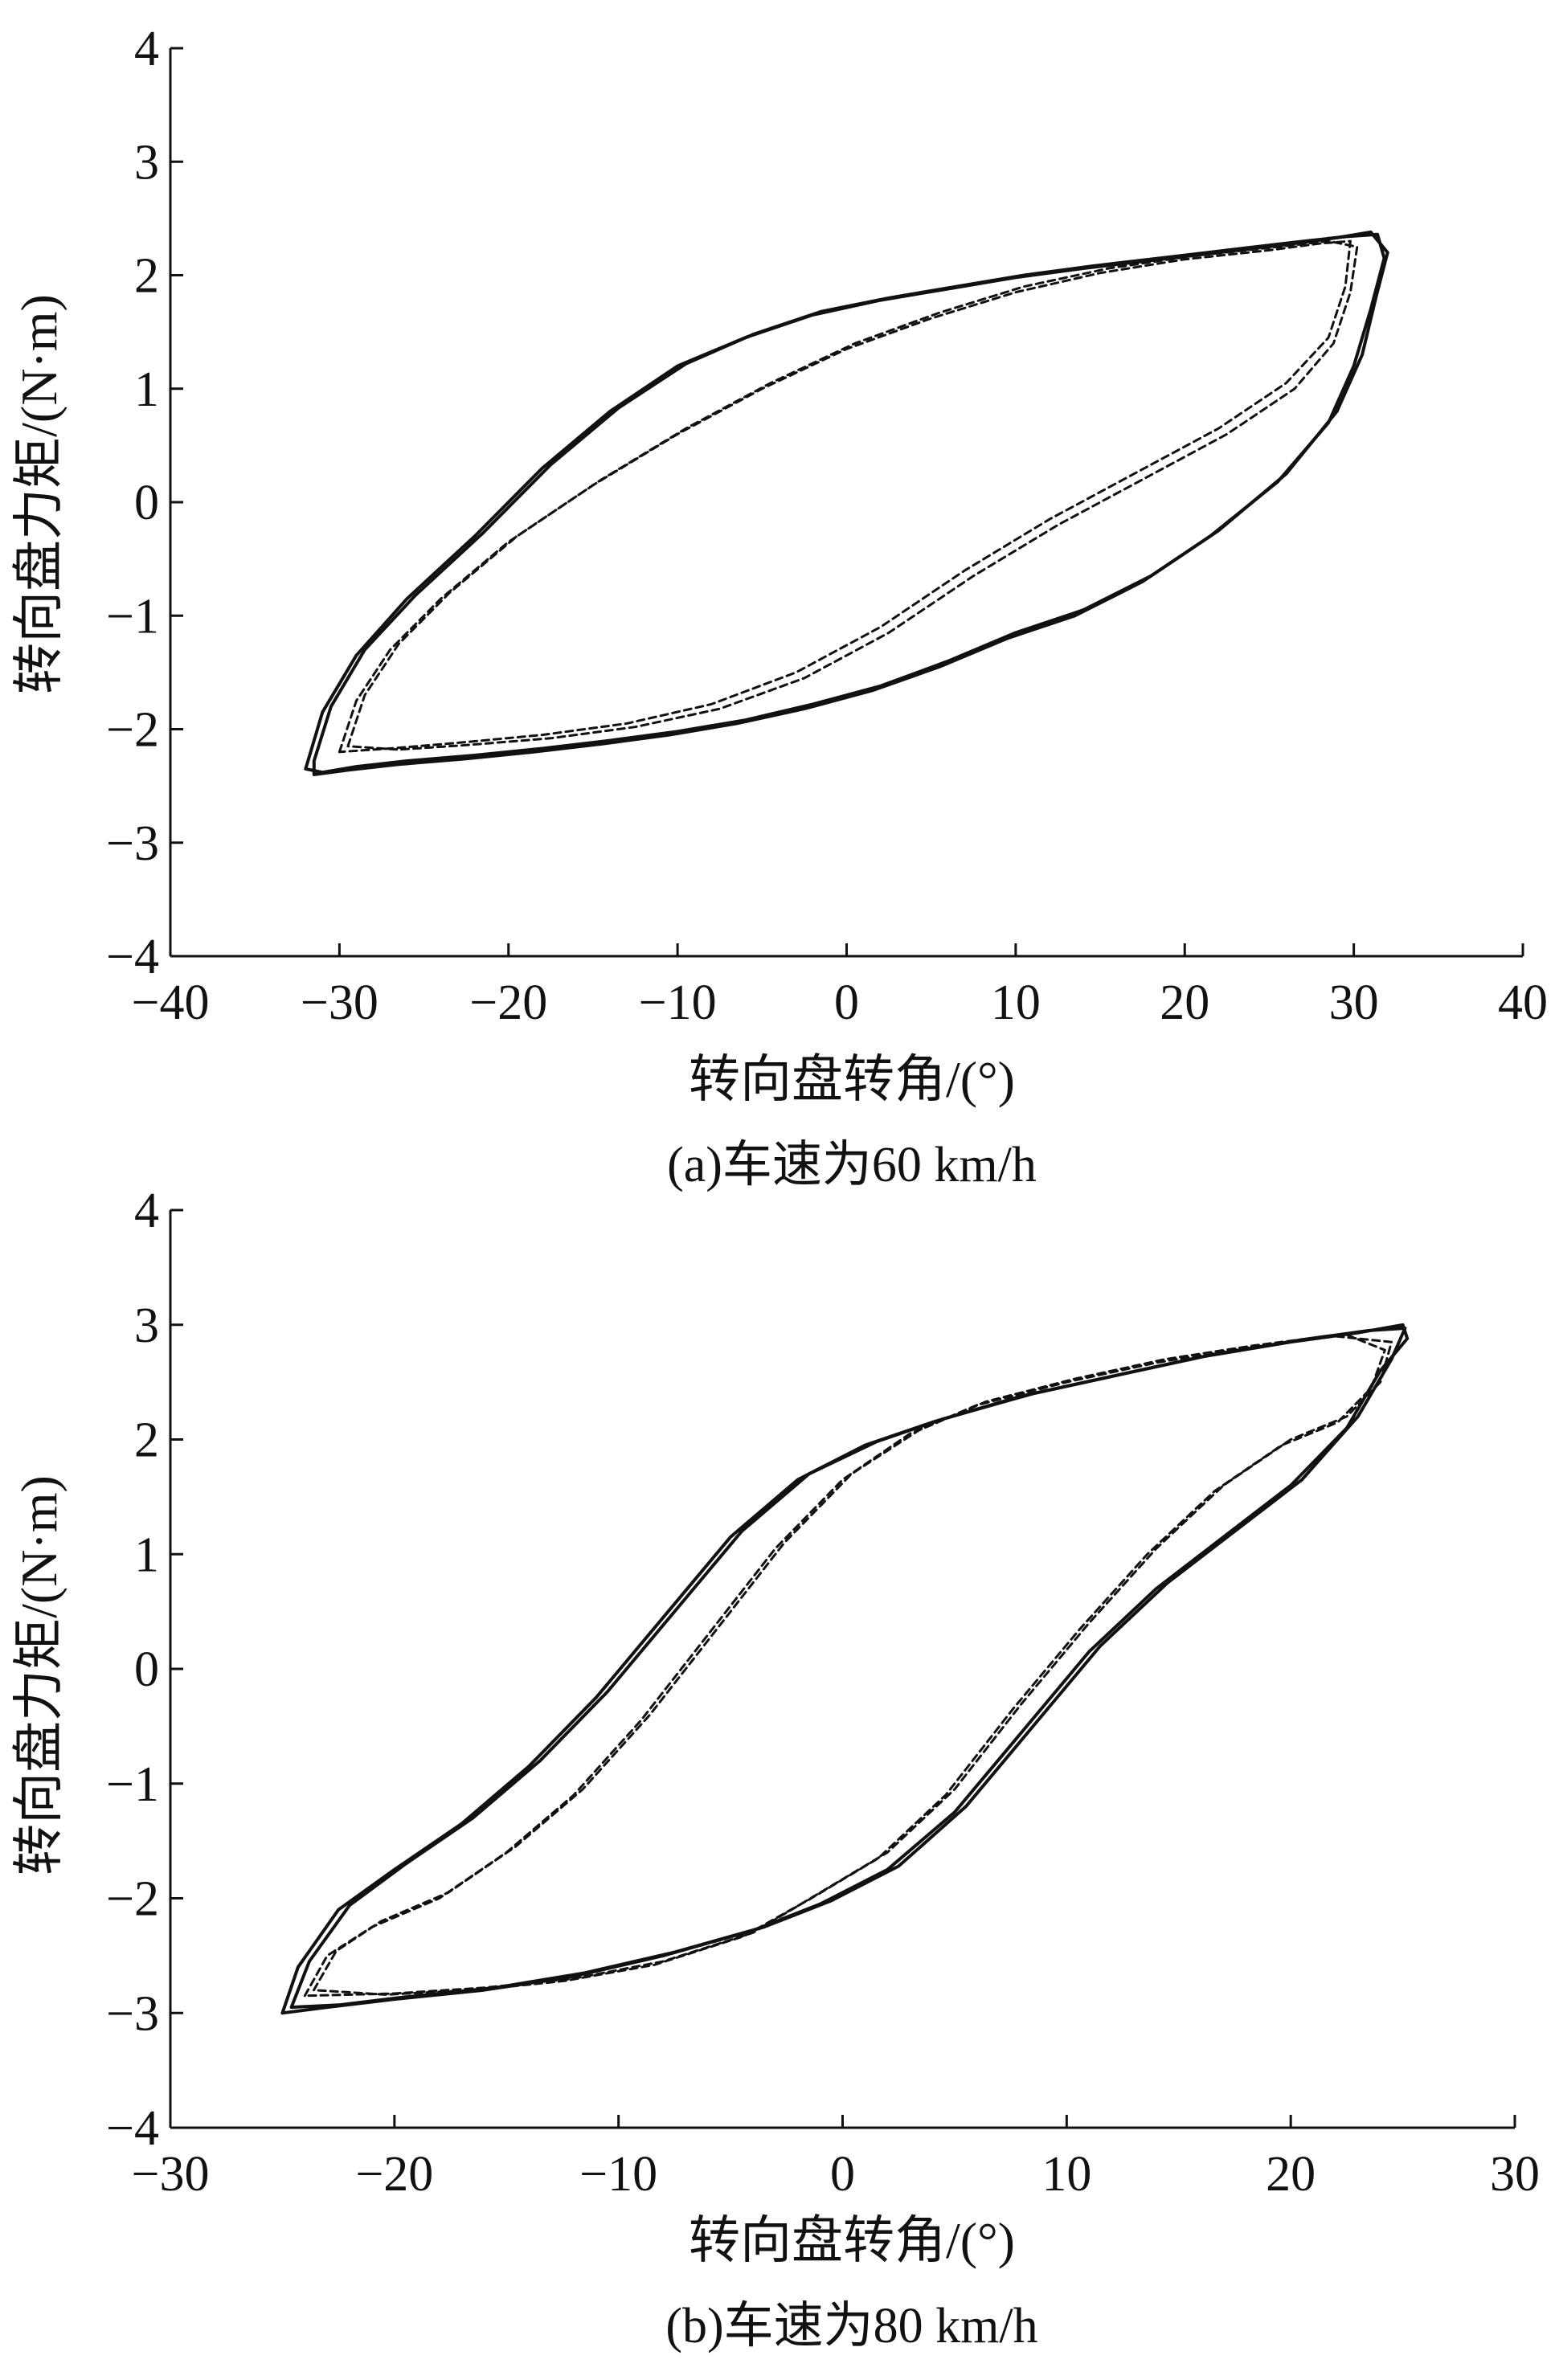 This screenshot has height=2380, width=1555. I want to click on caption-b: (b)车速为80 km/h, so click(851, 2326).